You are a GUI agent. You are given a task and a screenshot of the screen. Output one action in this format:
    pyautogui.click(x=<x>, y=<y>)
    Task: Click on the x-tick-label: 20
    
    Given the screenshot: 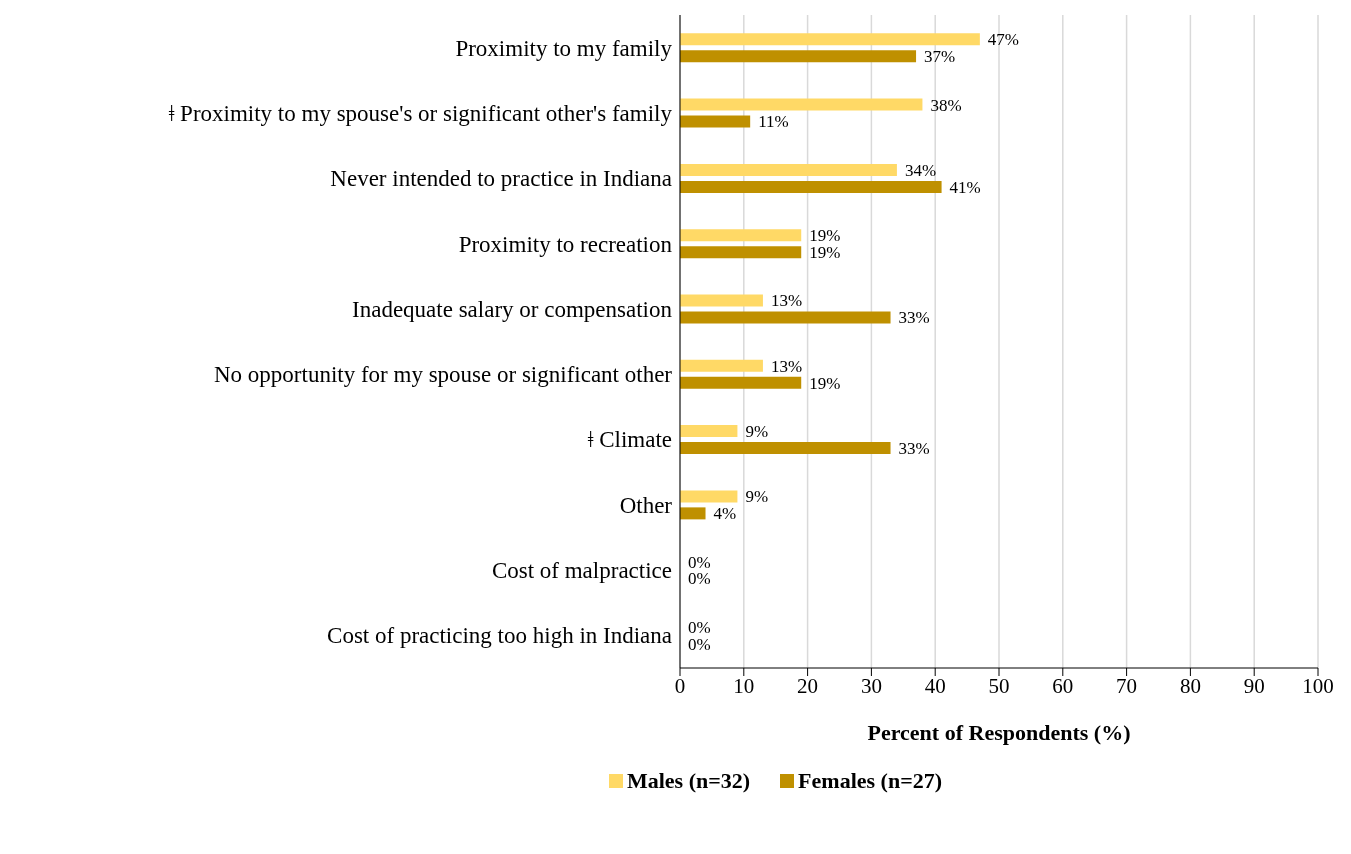 What is the action you would take?
    pyautogui.click(x=808, y=685)
    